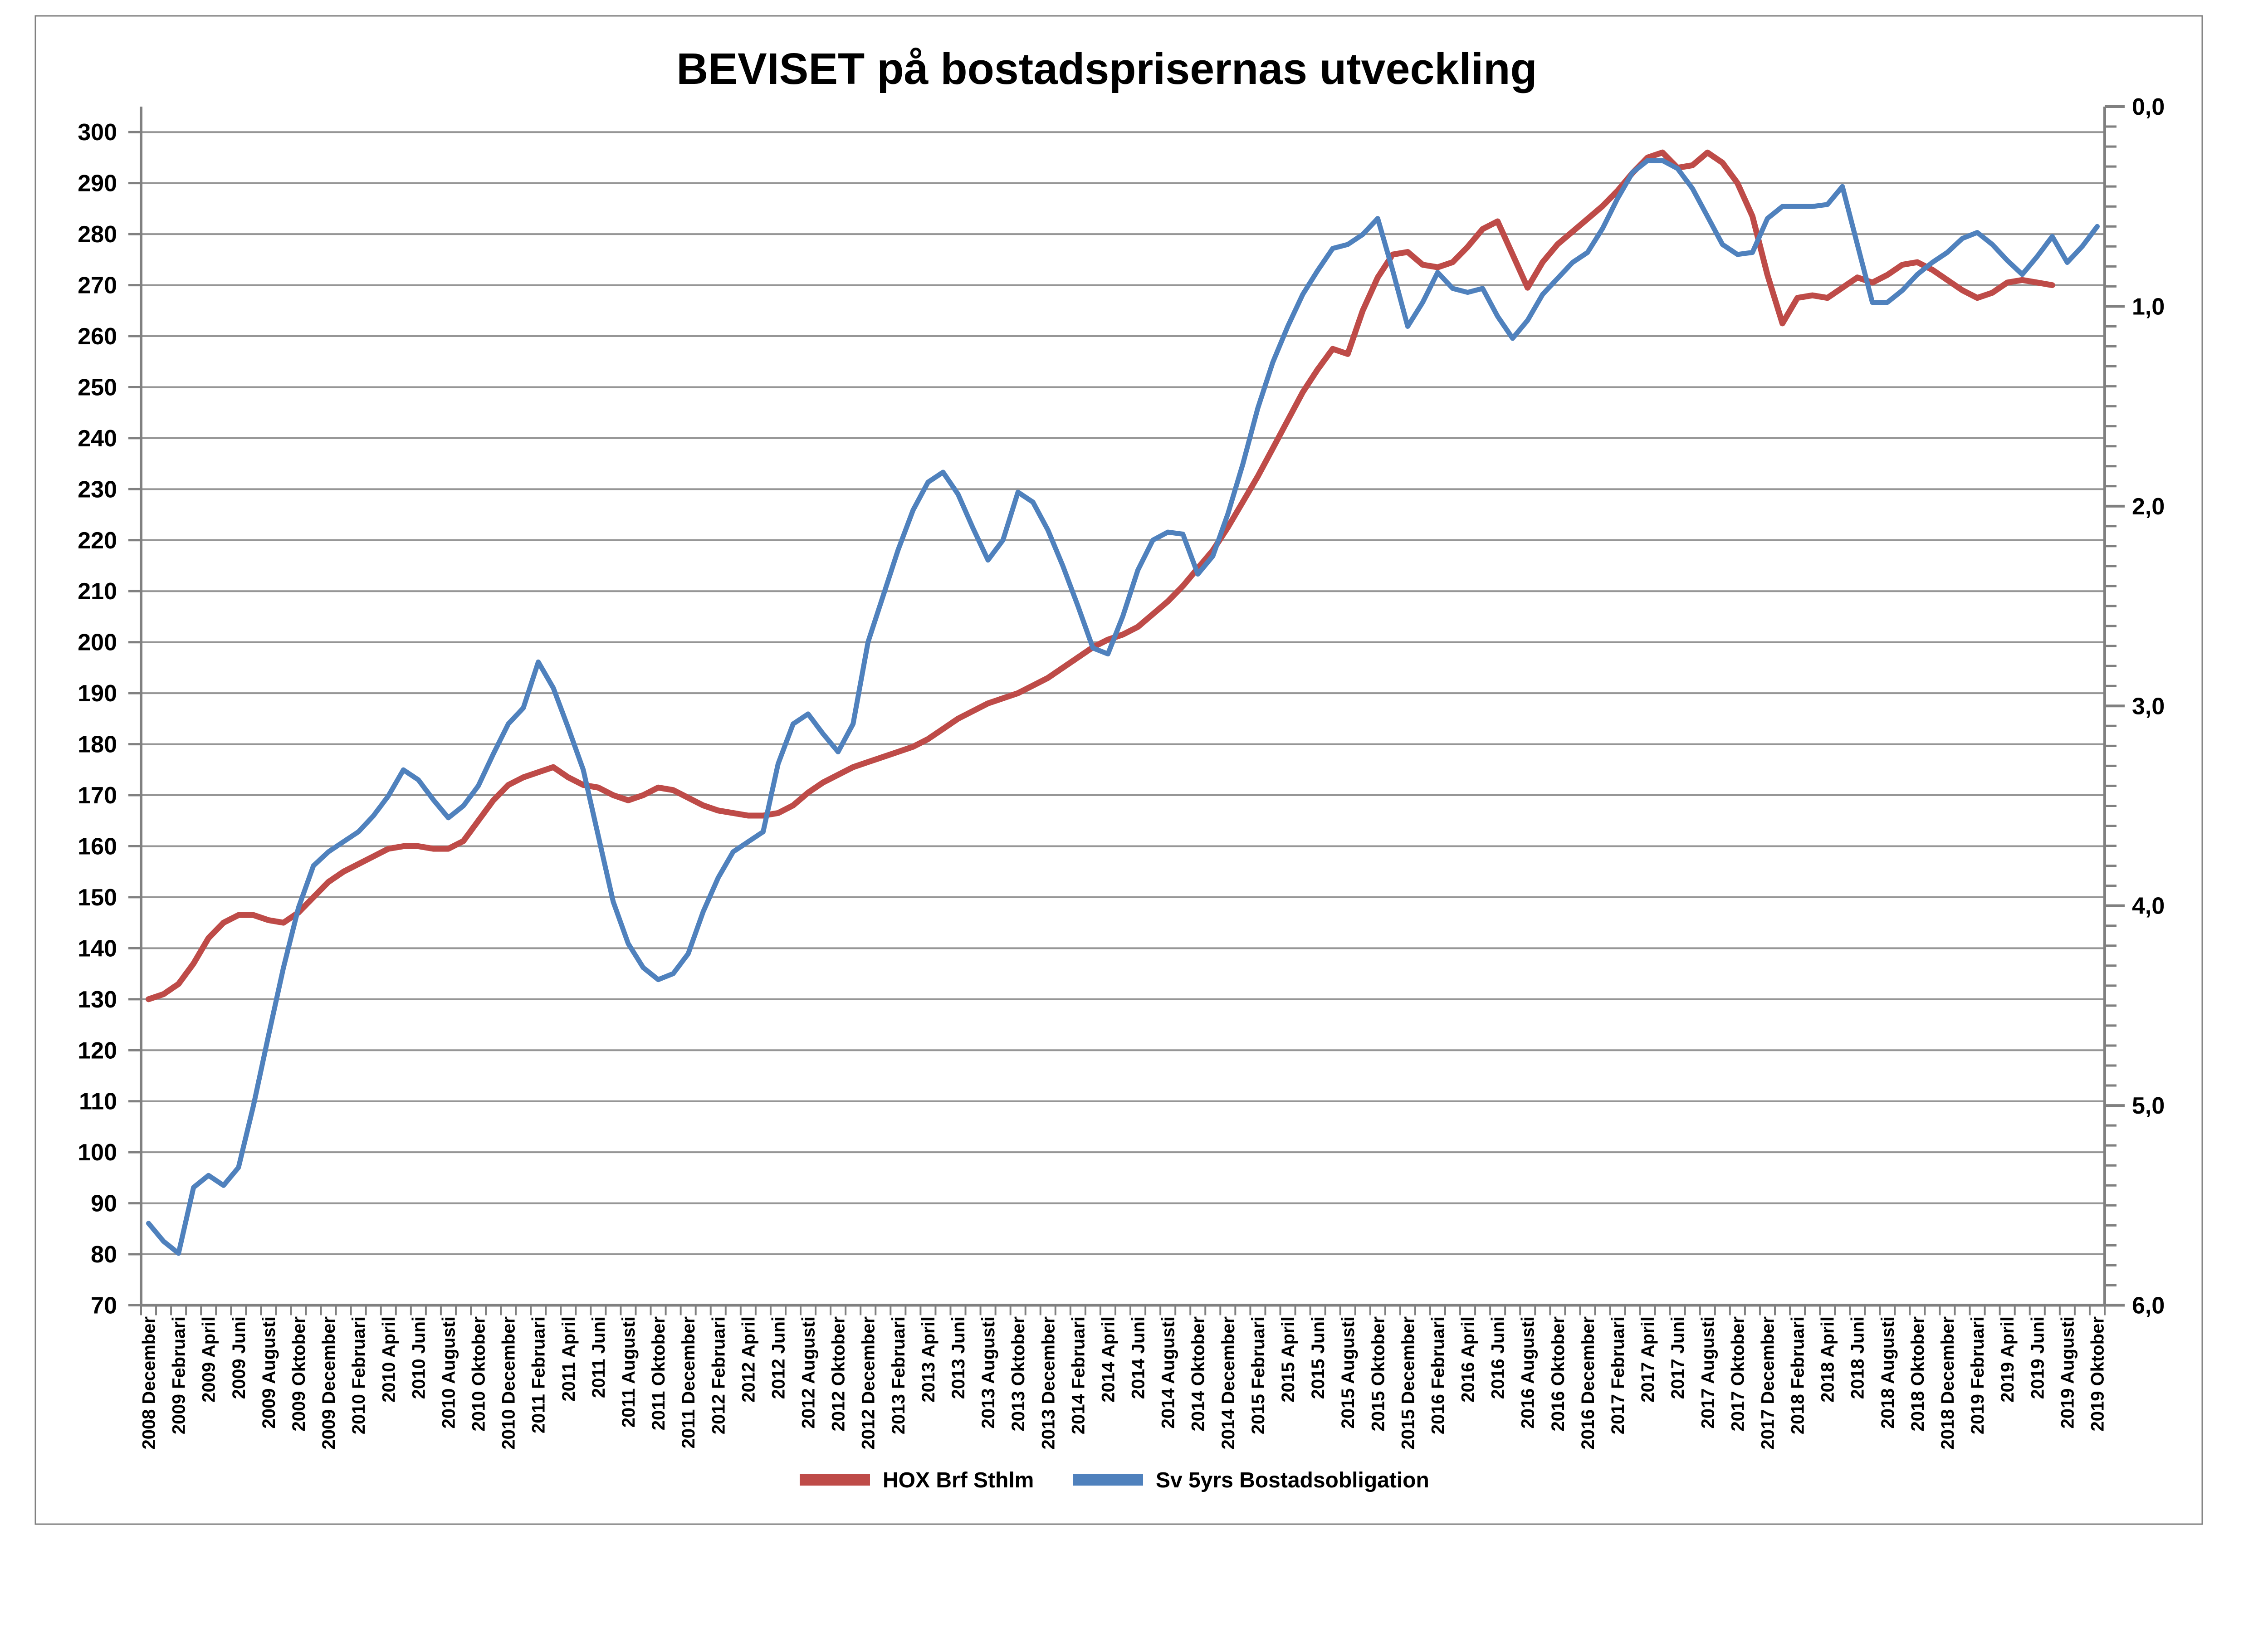 The image size is (2268, 1633). What do you see at coordinates (1139, 1357) in the screenshot?
I see `x-axis-month-label: 2014 Juni` at bounding box center [1139, 1357].